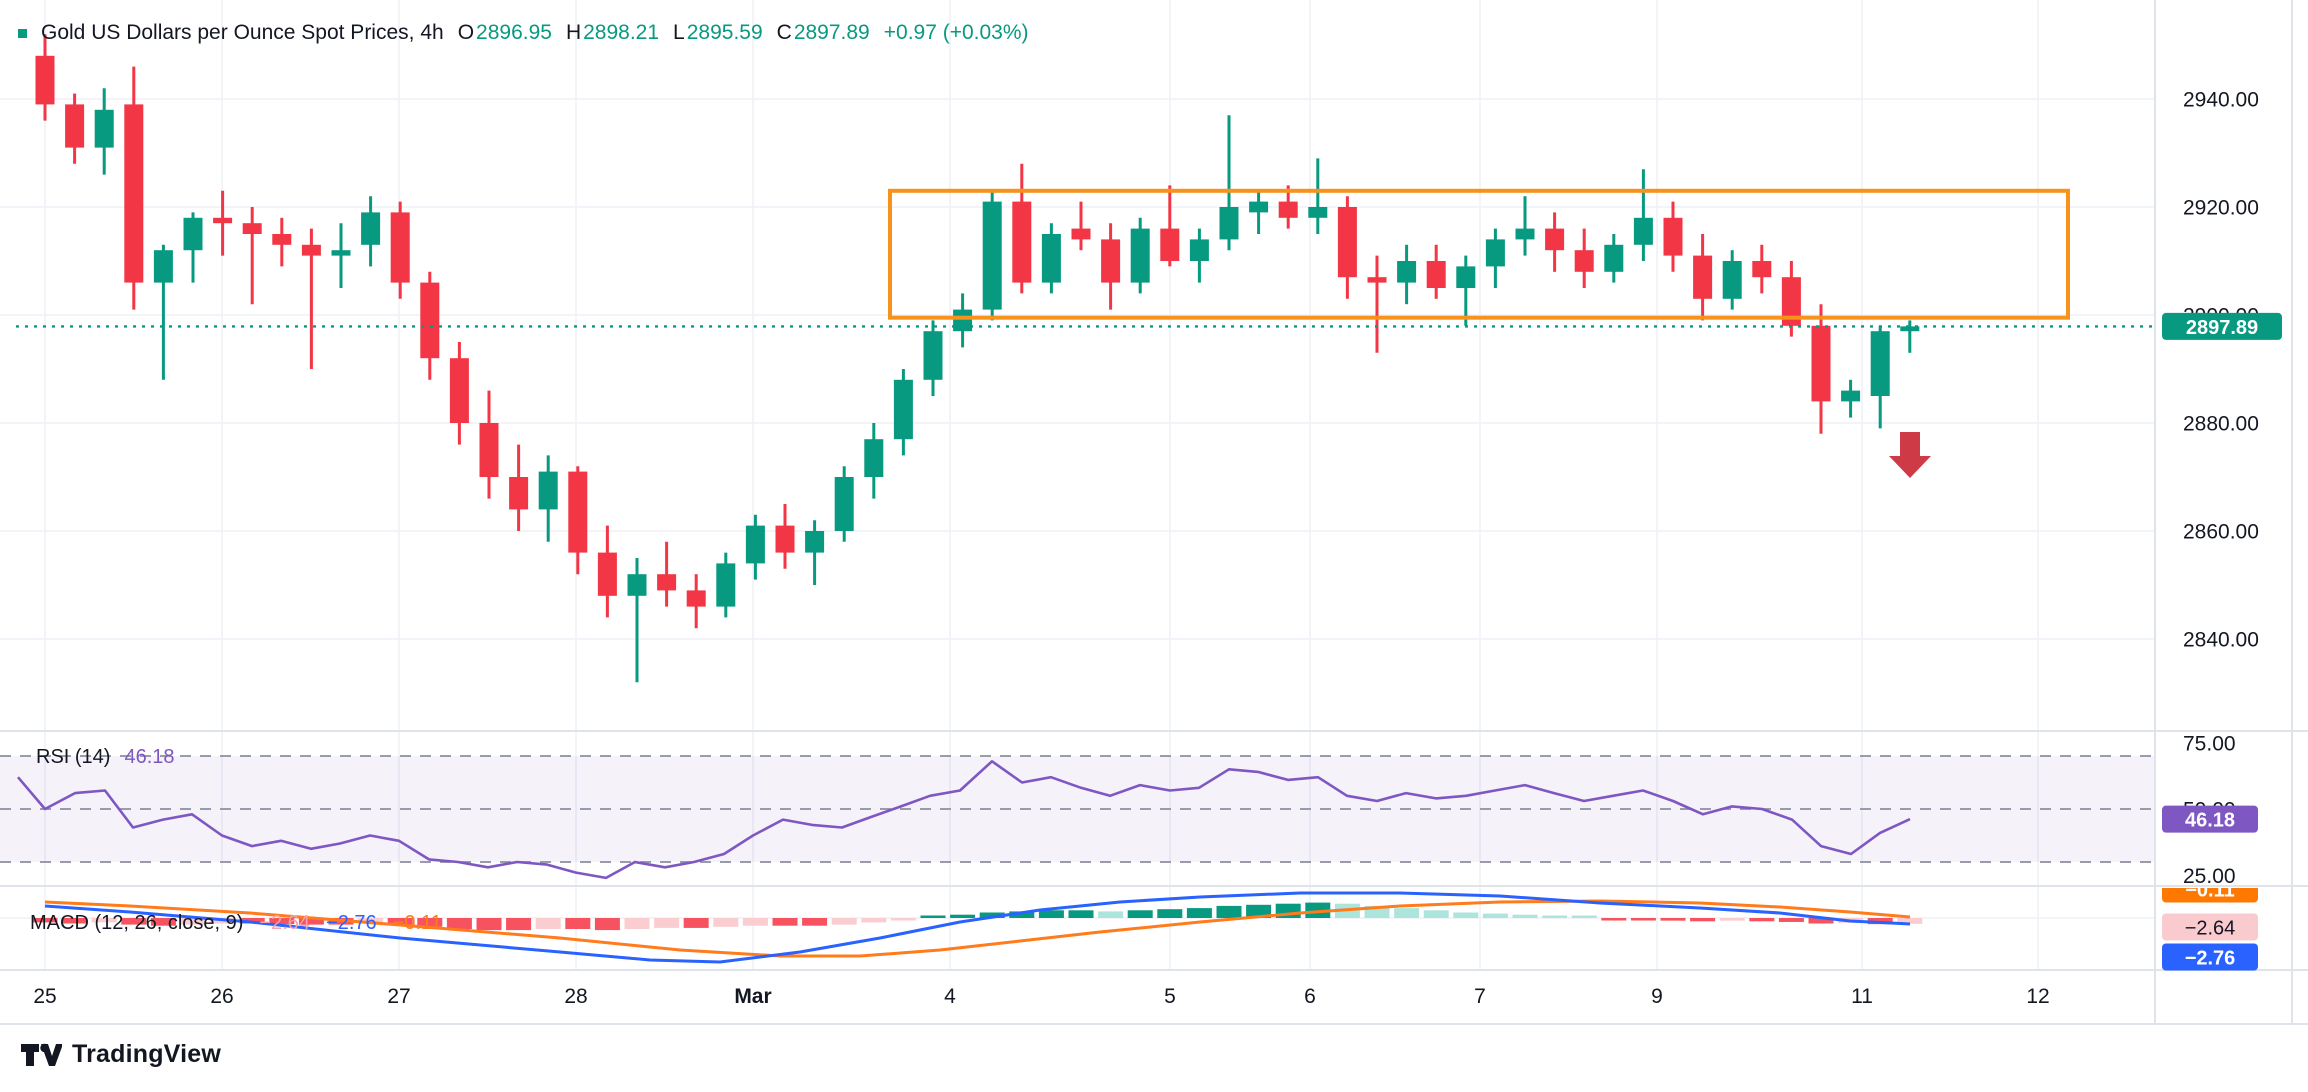 The image size is (2308, 1092). I want to click on ohlc-open: O 2896.95, so click(505, 33).